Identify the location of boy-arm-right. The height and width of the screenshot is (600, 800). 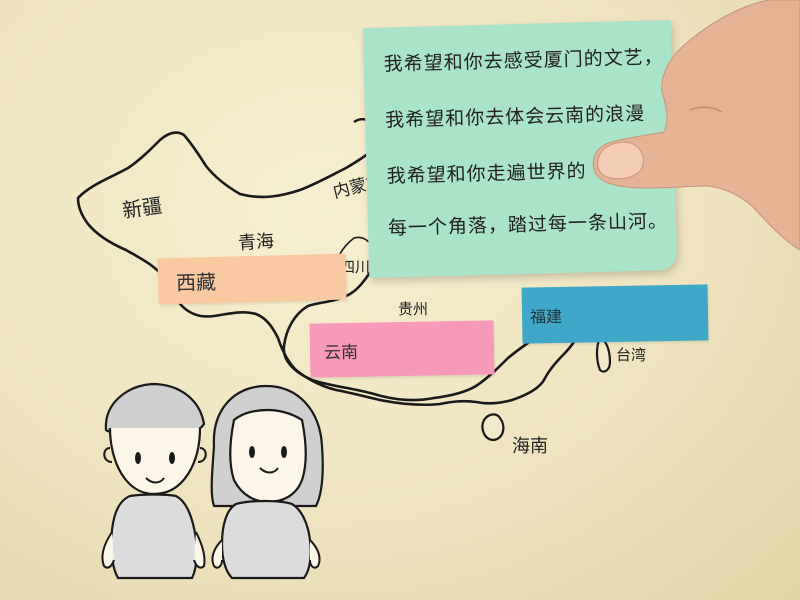
(199, 550).